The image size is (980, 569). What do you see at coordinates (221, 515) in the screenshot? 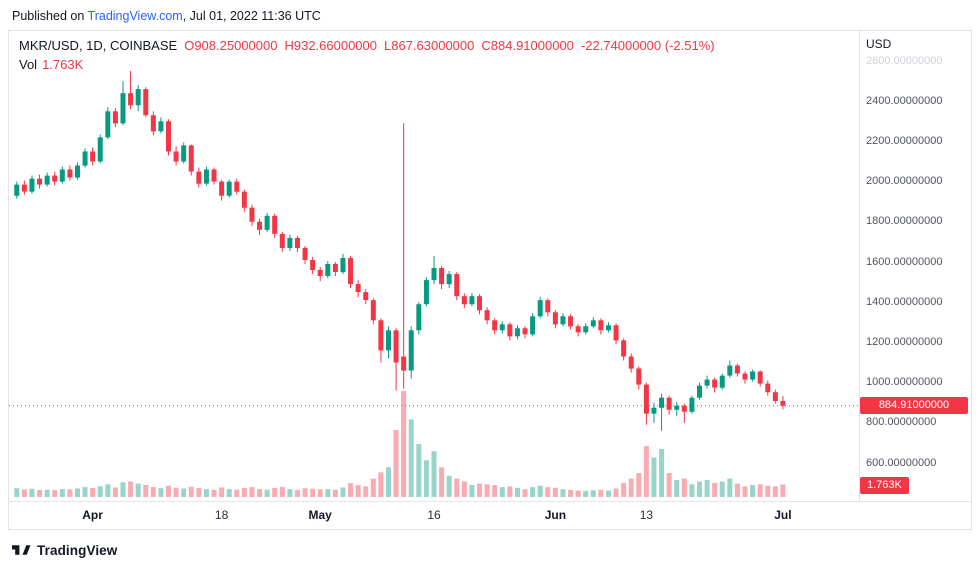
I see `time-axis-label: 18` at bounding box center [221, 515].